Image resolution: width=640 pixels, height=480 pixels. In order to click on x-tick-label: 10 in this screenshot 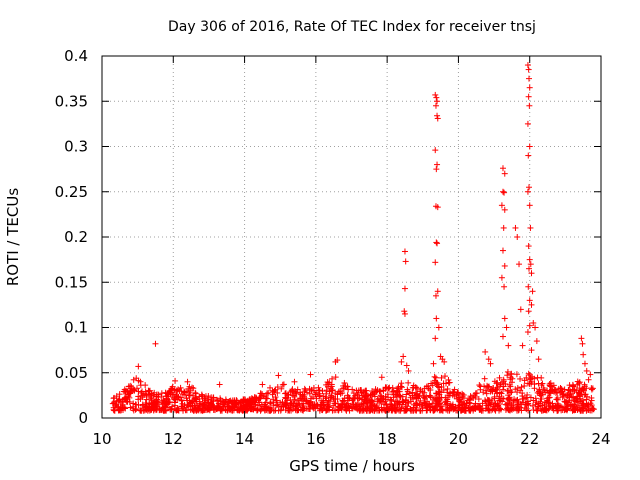, I will do `click(101, 439)`.